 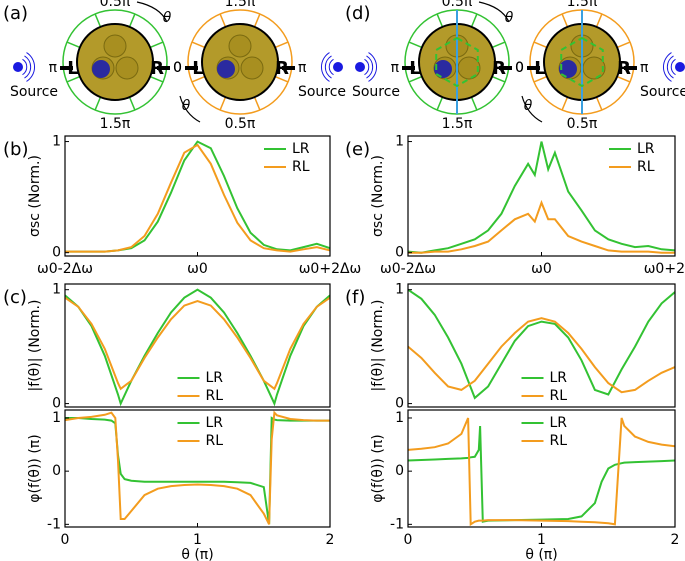 What do you see at coordinates (457, 124) in the screenshot?
I see `ring-label-bottom: 1.5π` at bounding box center [457, 124].